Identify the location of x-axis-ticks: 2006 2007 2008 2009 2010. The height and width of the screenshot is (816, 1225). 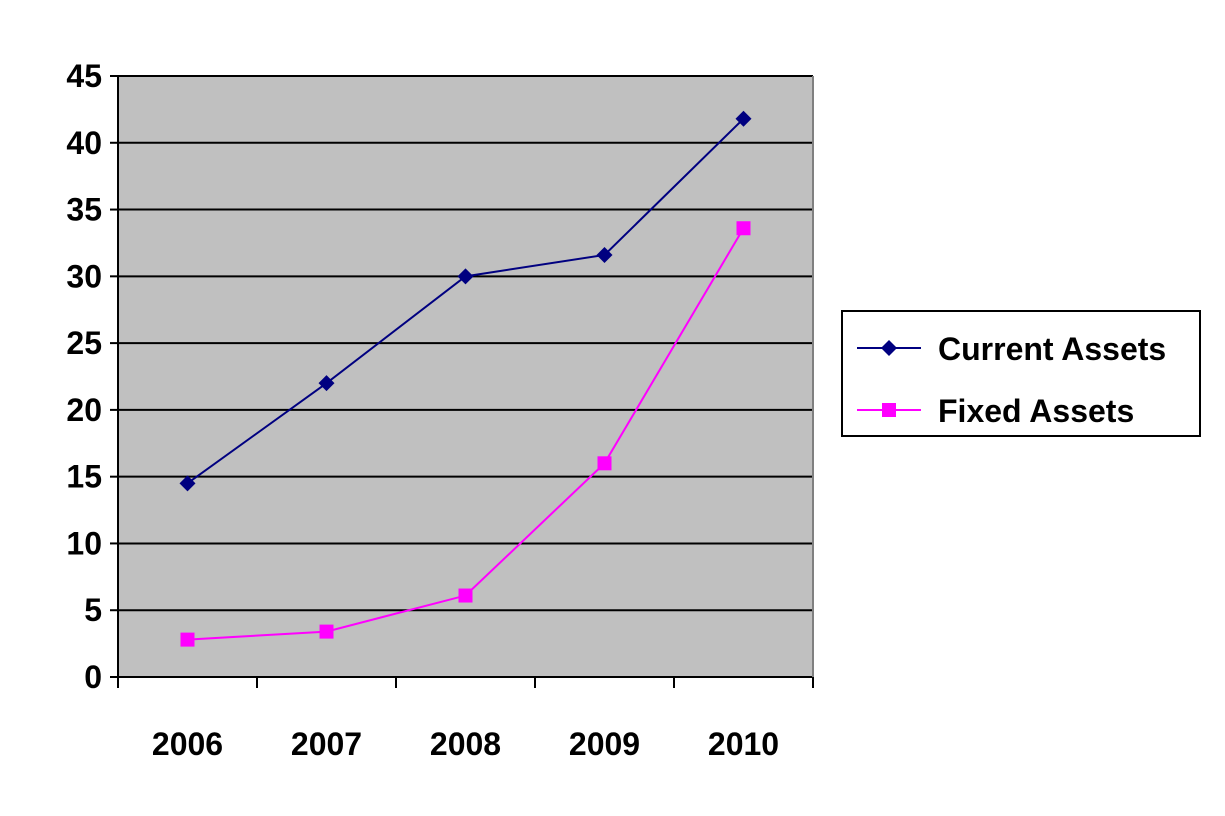
(465, 719).